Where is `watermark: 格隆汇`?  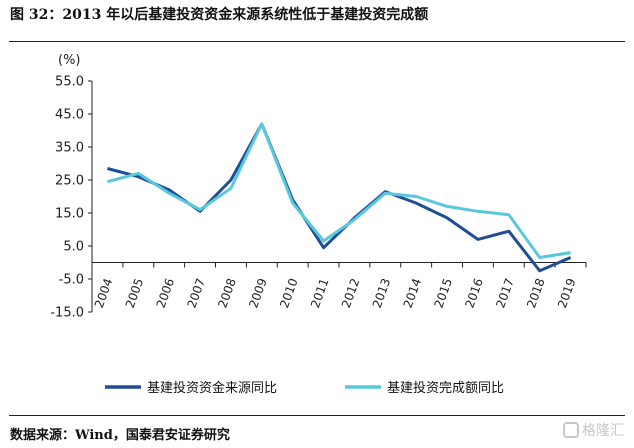
watermark: 格隆汇 is located at coordinates (593, 430).